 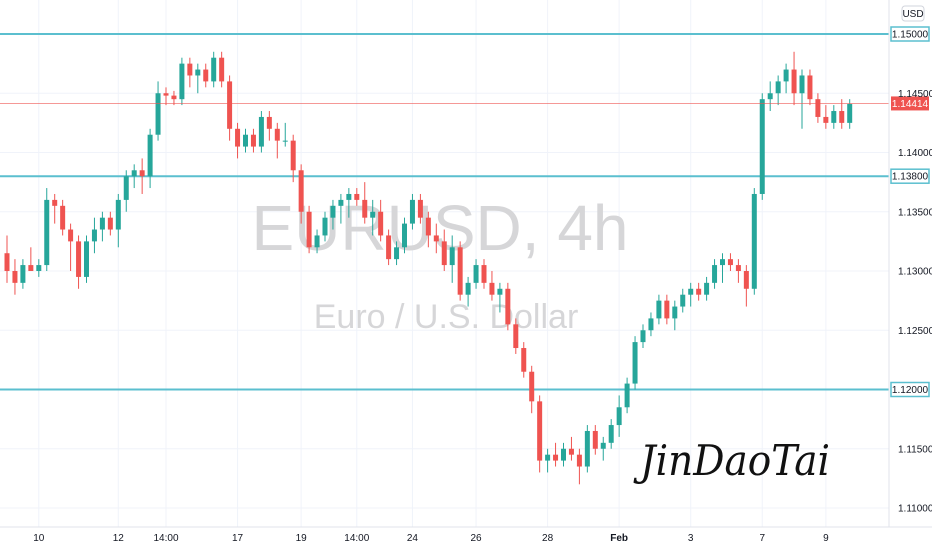 What do you see at coordinates (915, 153) in the screenshot?
I see `y-tick-label: 1.14000` at bounding box center [915, 153].